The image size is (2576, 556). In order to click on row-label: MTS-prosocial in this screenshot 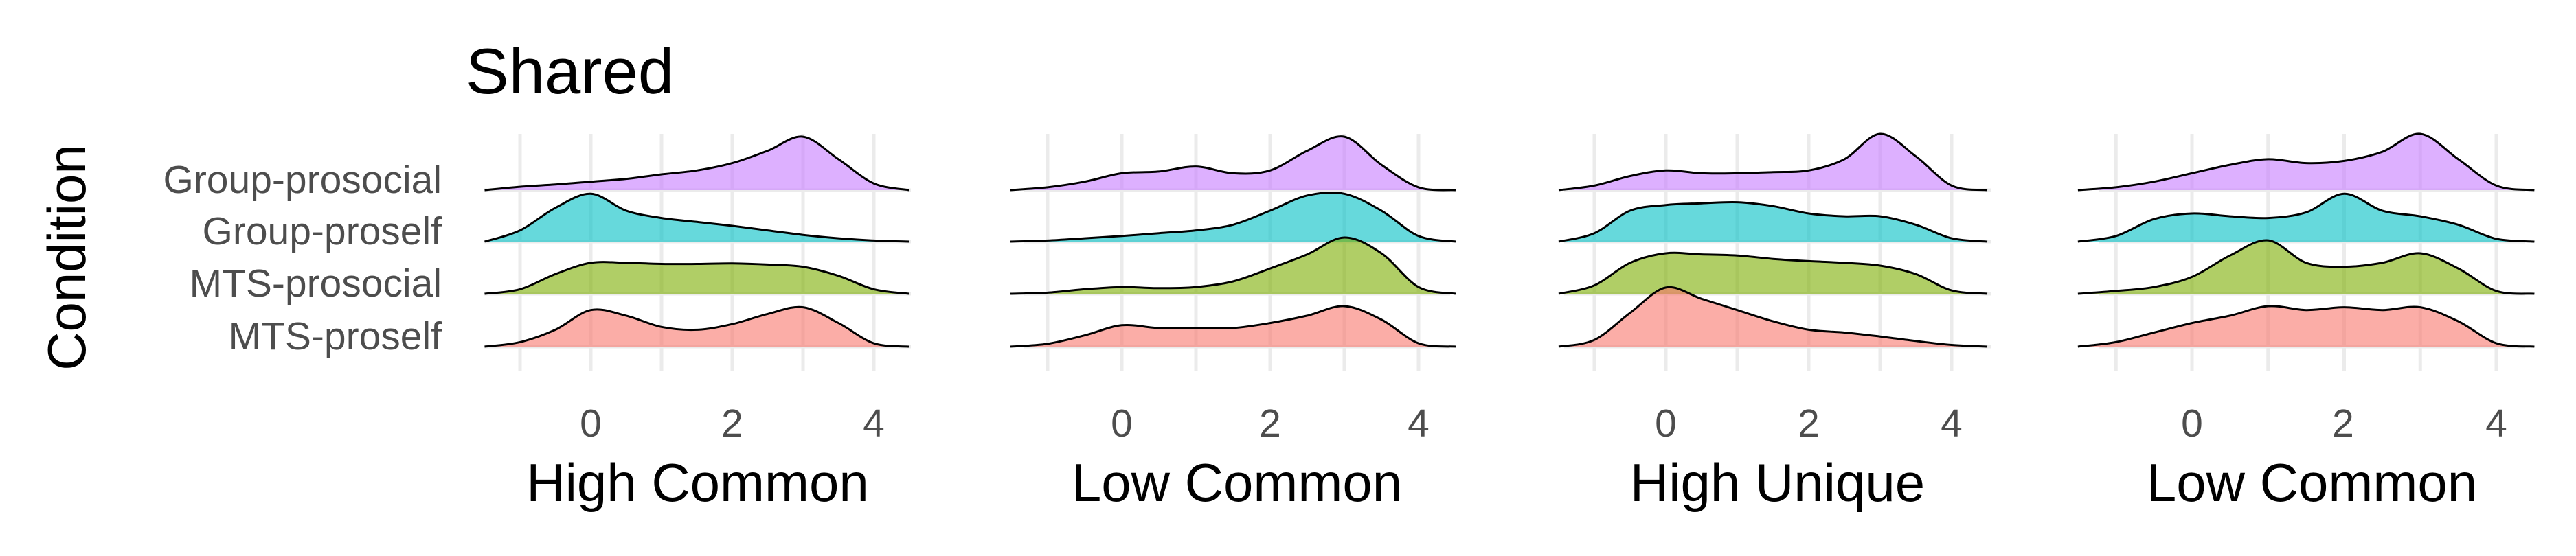, I will do `click(316, 284)`.